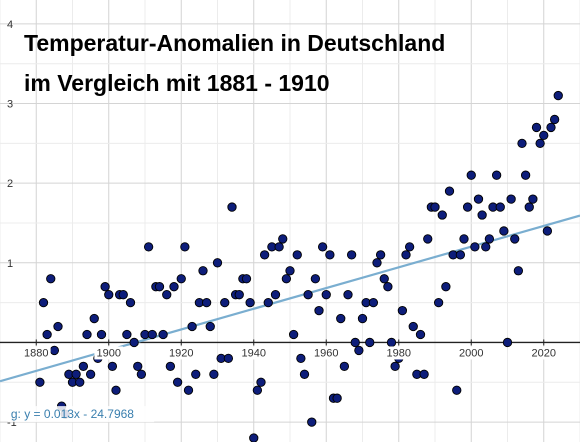 The width and height of the screenshot is (580, 447). I want to click on x-tick-label: 1960, so click(326, 353).